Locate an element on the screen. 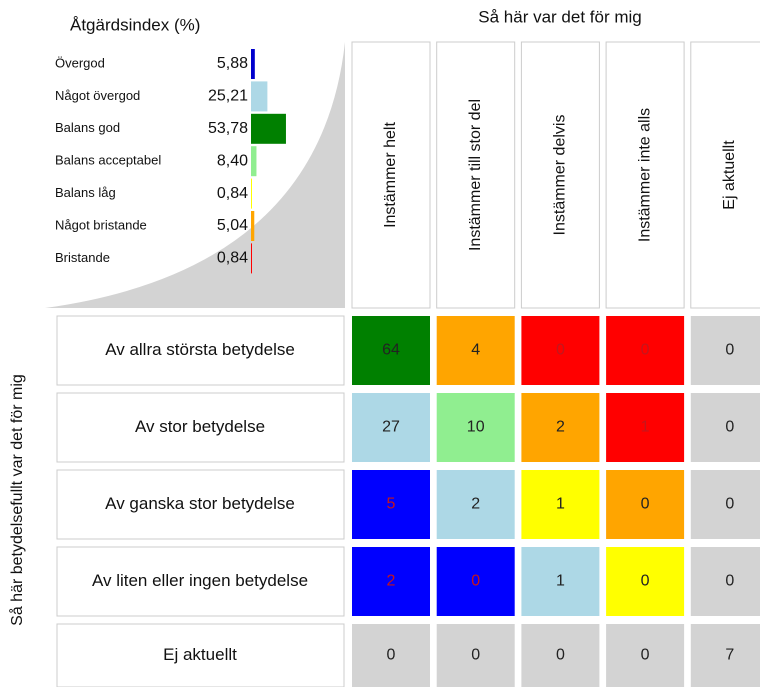 The height and width of the screenshot is (687, 760). index-value: 53,78 is located at coordinates (228, 128).